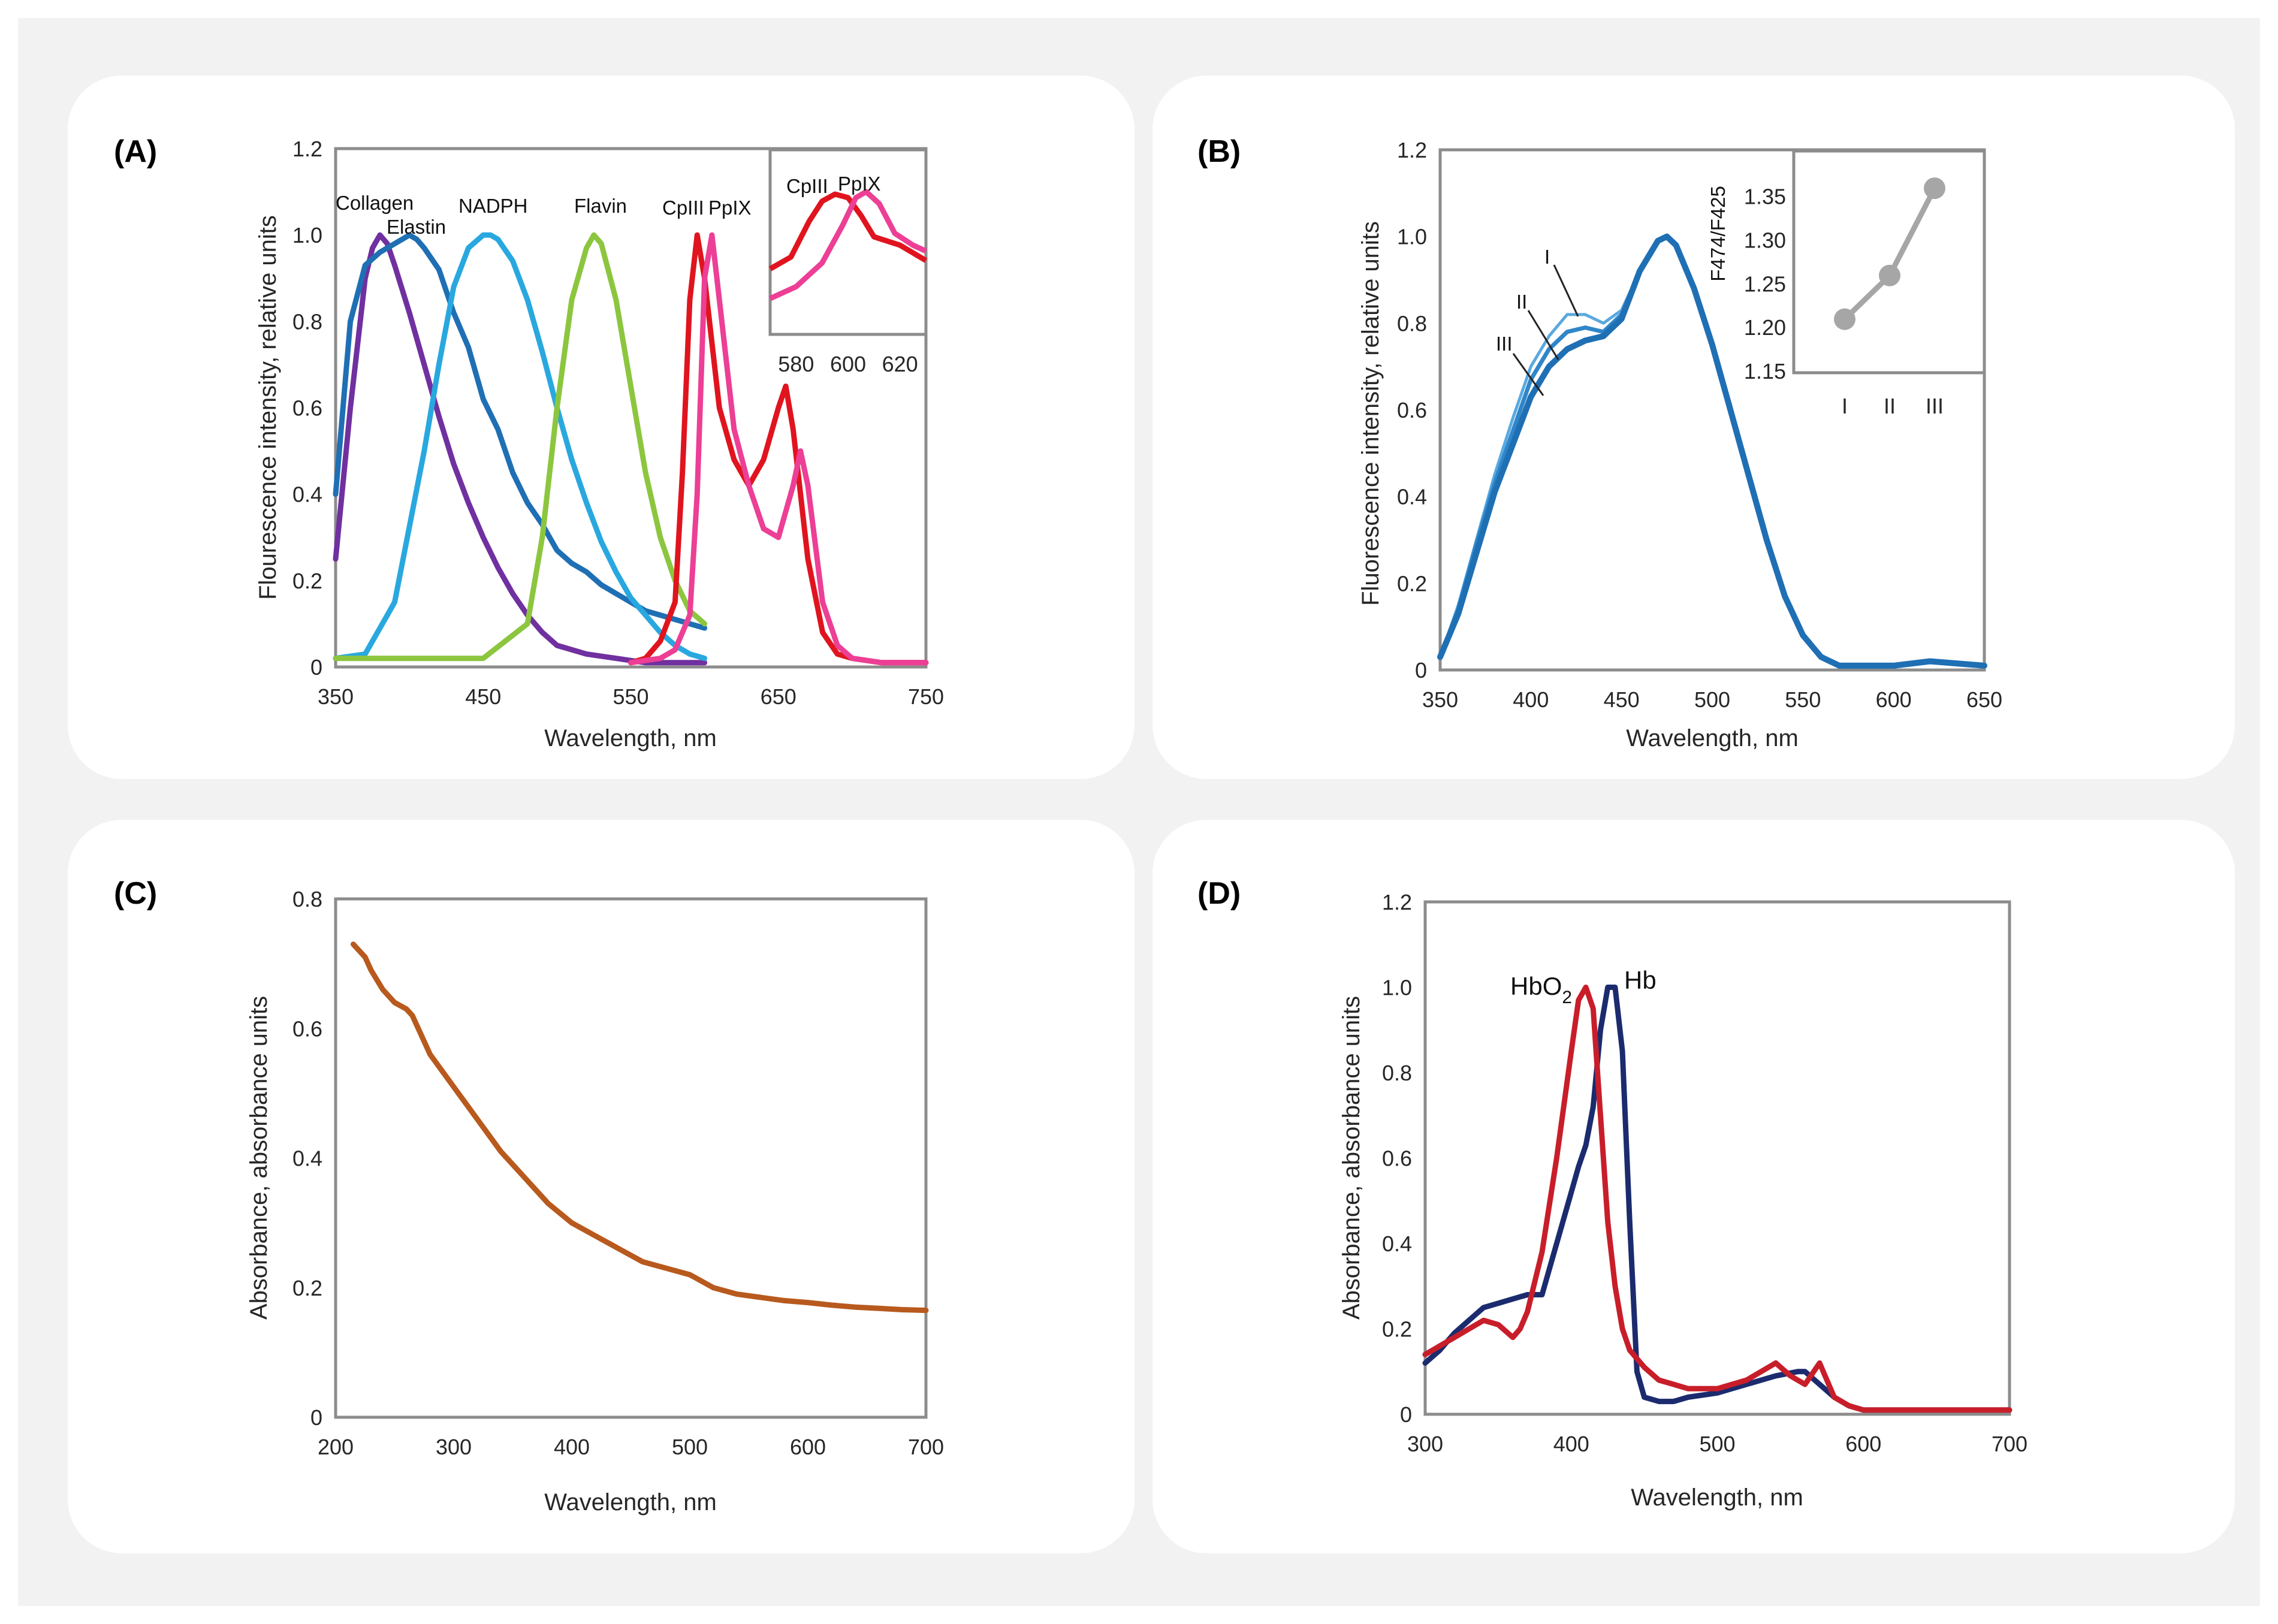 The width and height of the screenshot is (2278, 1624). Describe the element at coordinates (1412, 150) in the screenshot. I see `panel-b-ytick: 1.2` at that location.